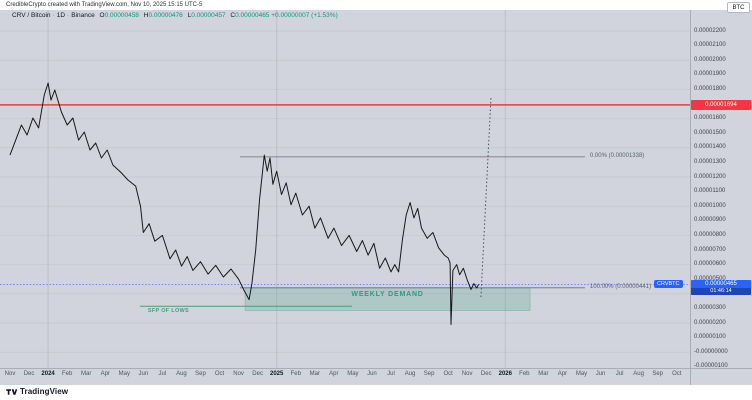 The image size is (752, 400). I want to click on time-tick: 2026, so click(505, 374).